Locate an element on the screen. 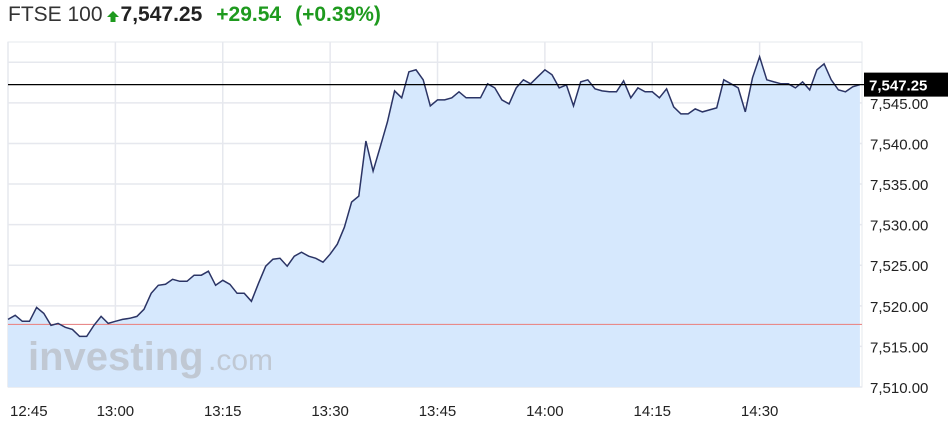  last-price-badge is located at coordinates (906, 84).